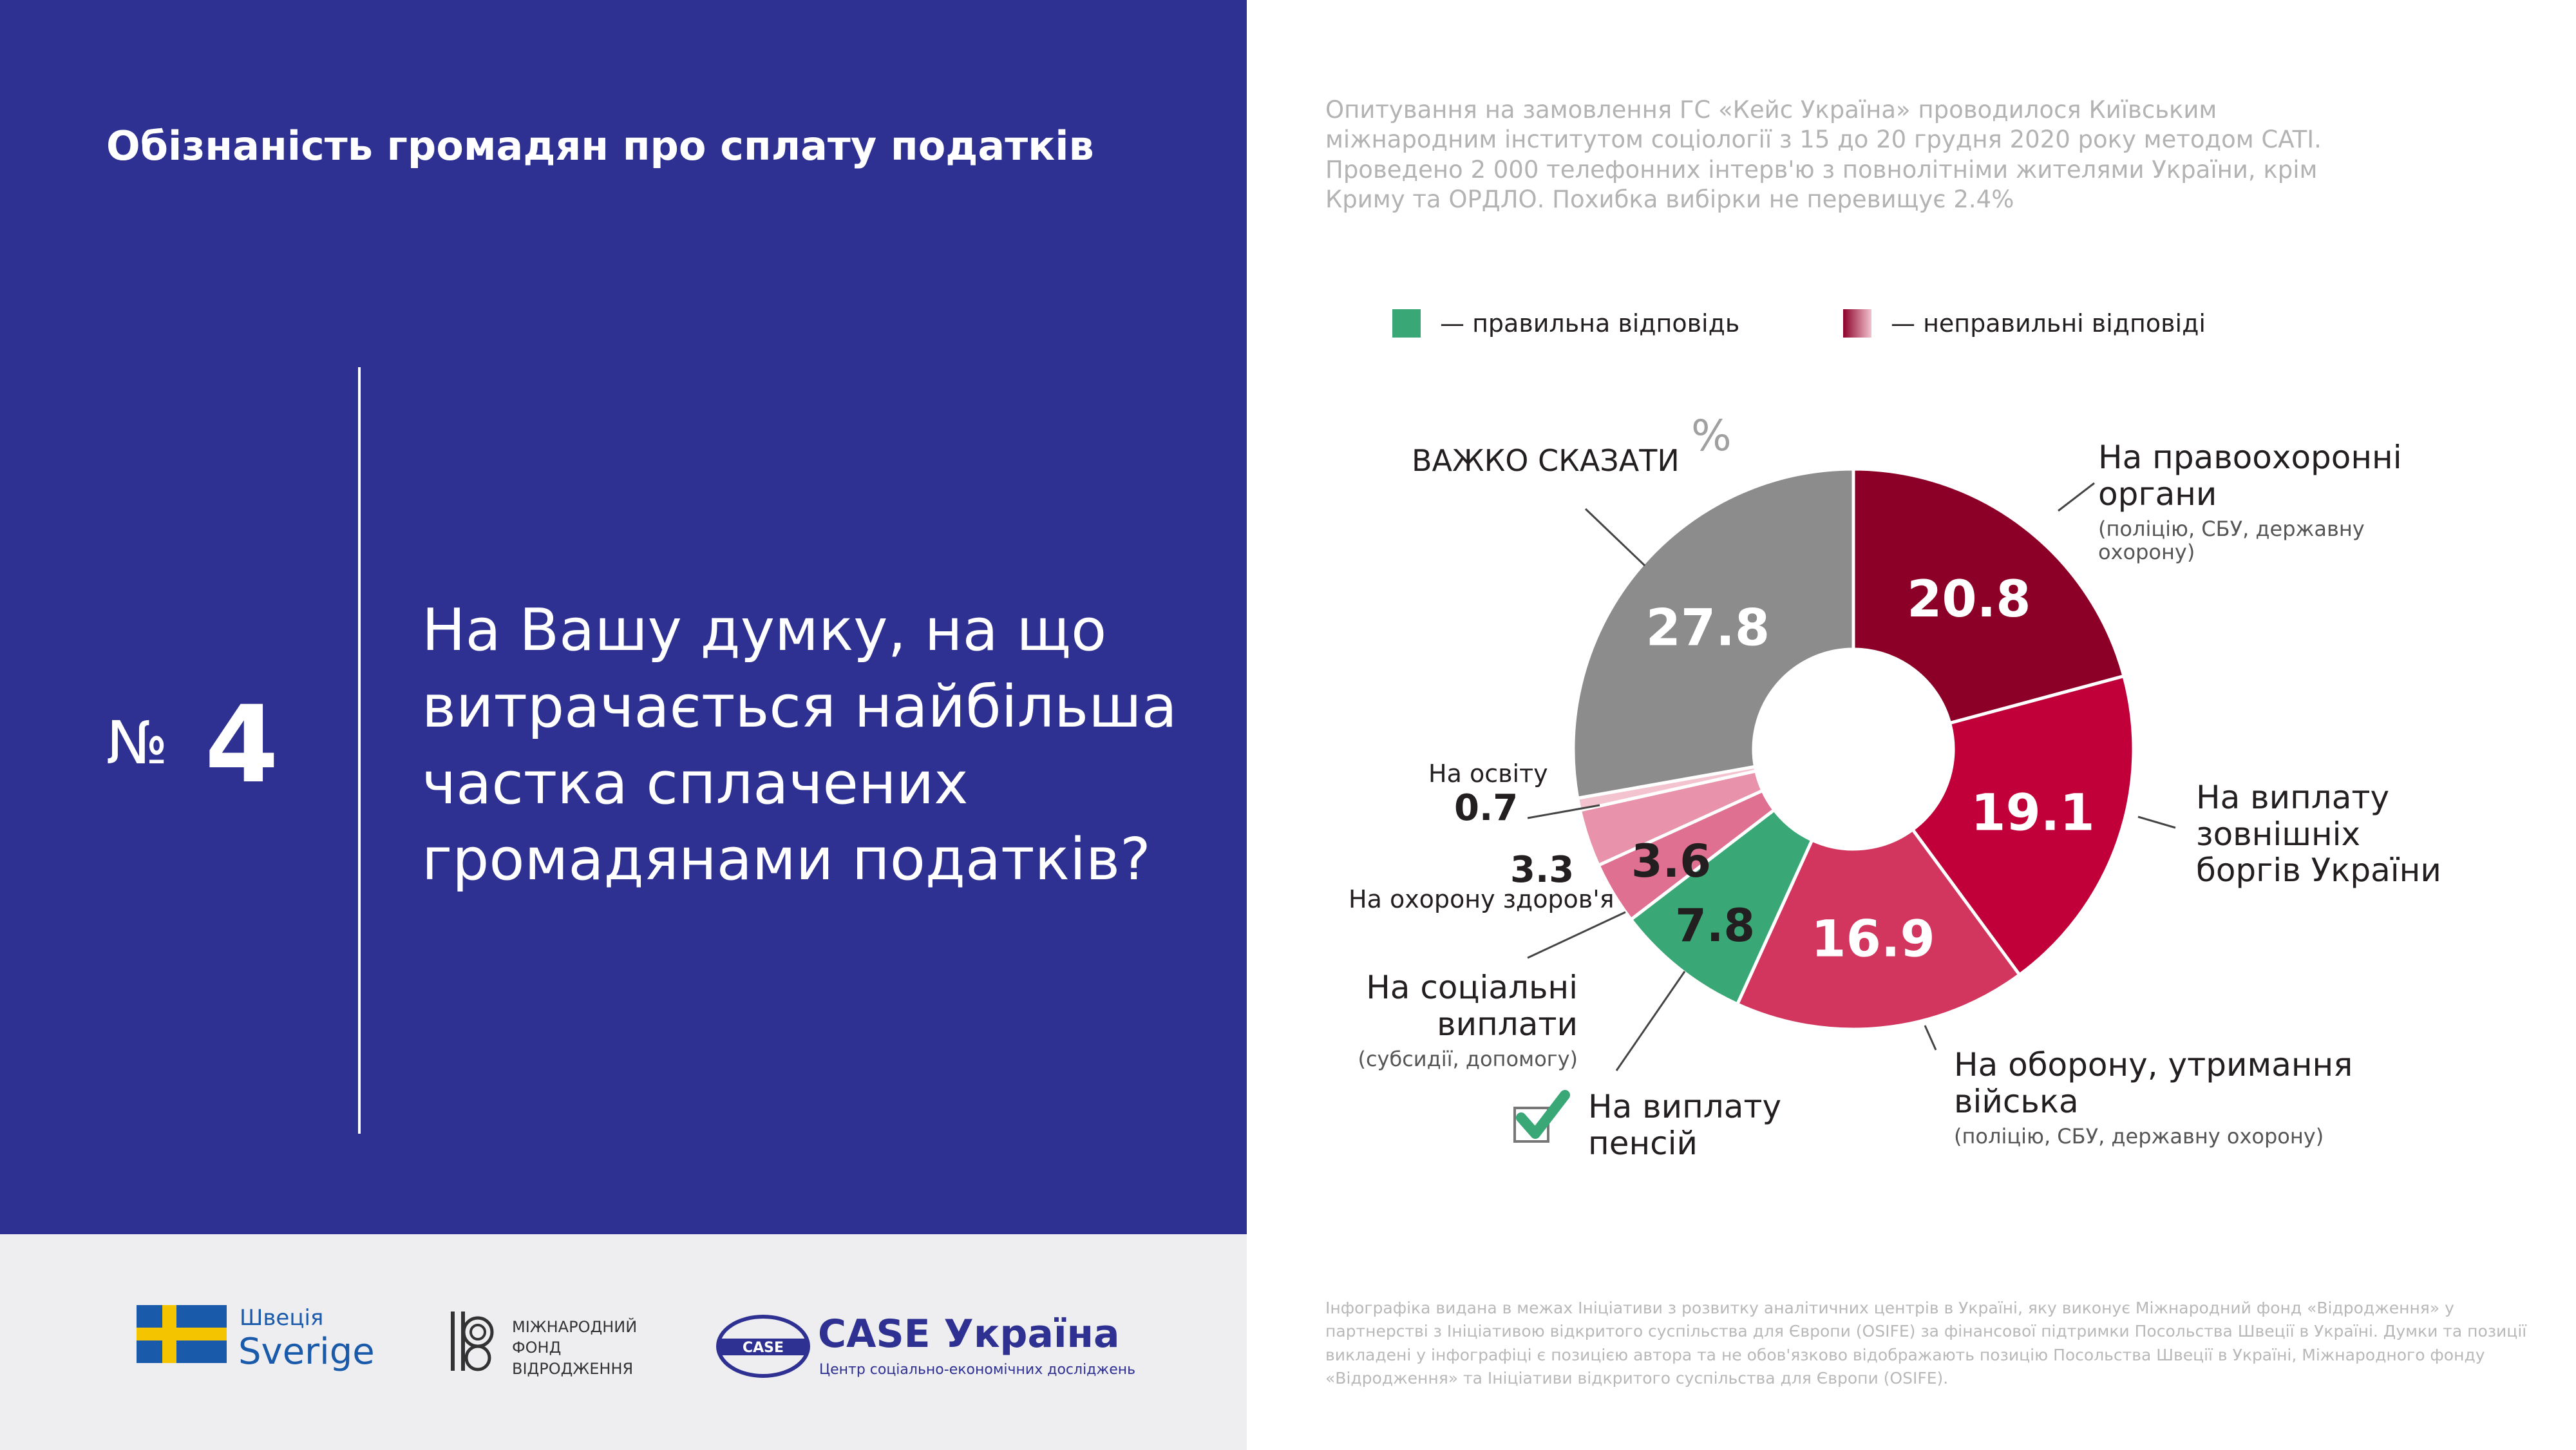  What do you see at coordinates (2153, 1083) in the screenshot?
I see `label-defense-text: На оборону, утримання війська` at bounding box center [2153, 1083].